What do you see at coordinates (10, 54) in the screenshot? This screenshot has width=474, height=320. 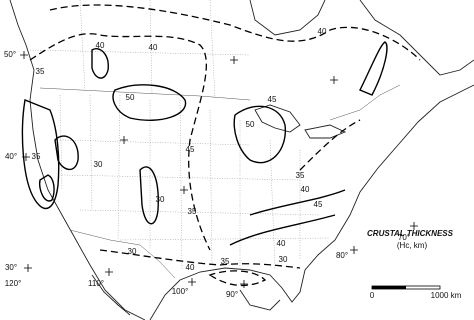 I see `graticule-label: 50°` at bounding box center [10, 54].